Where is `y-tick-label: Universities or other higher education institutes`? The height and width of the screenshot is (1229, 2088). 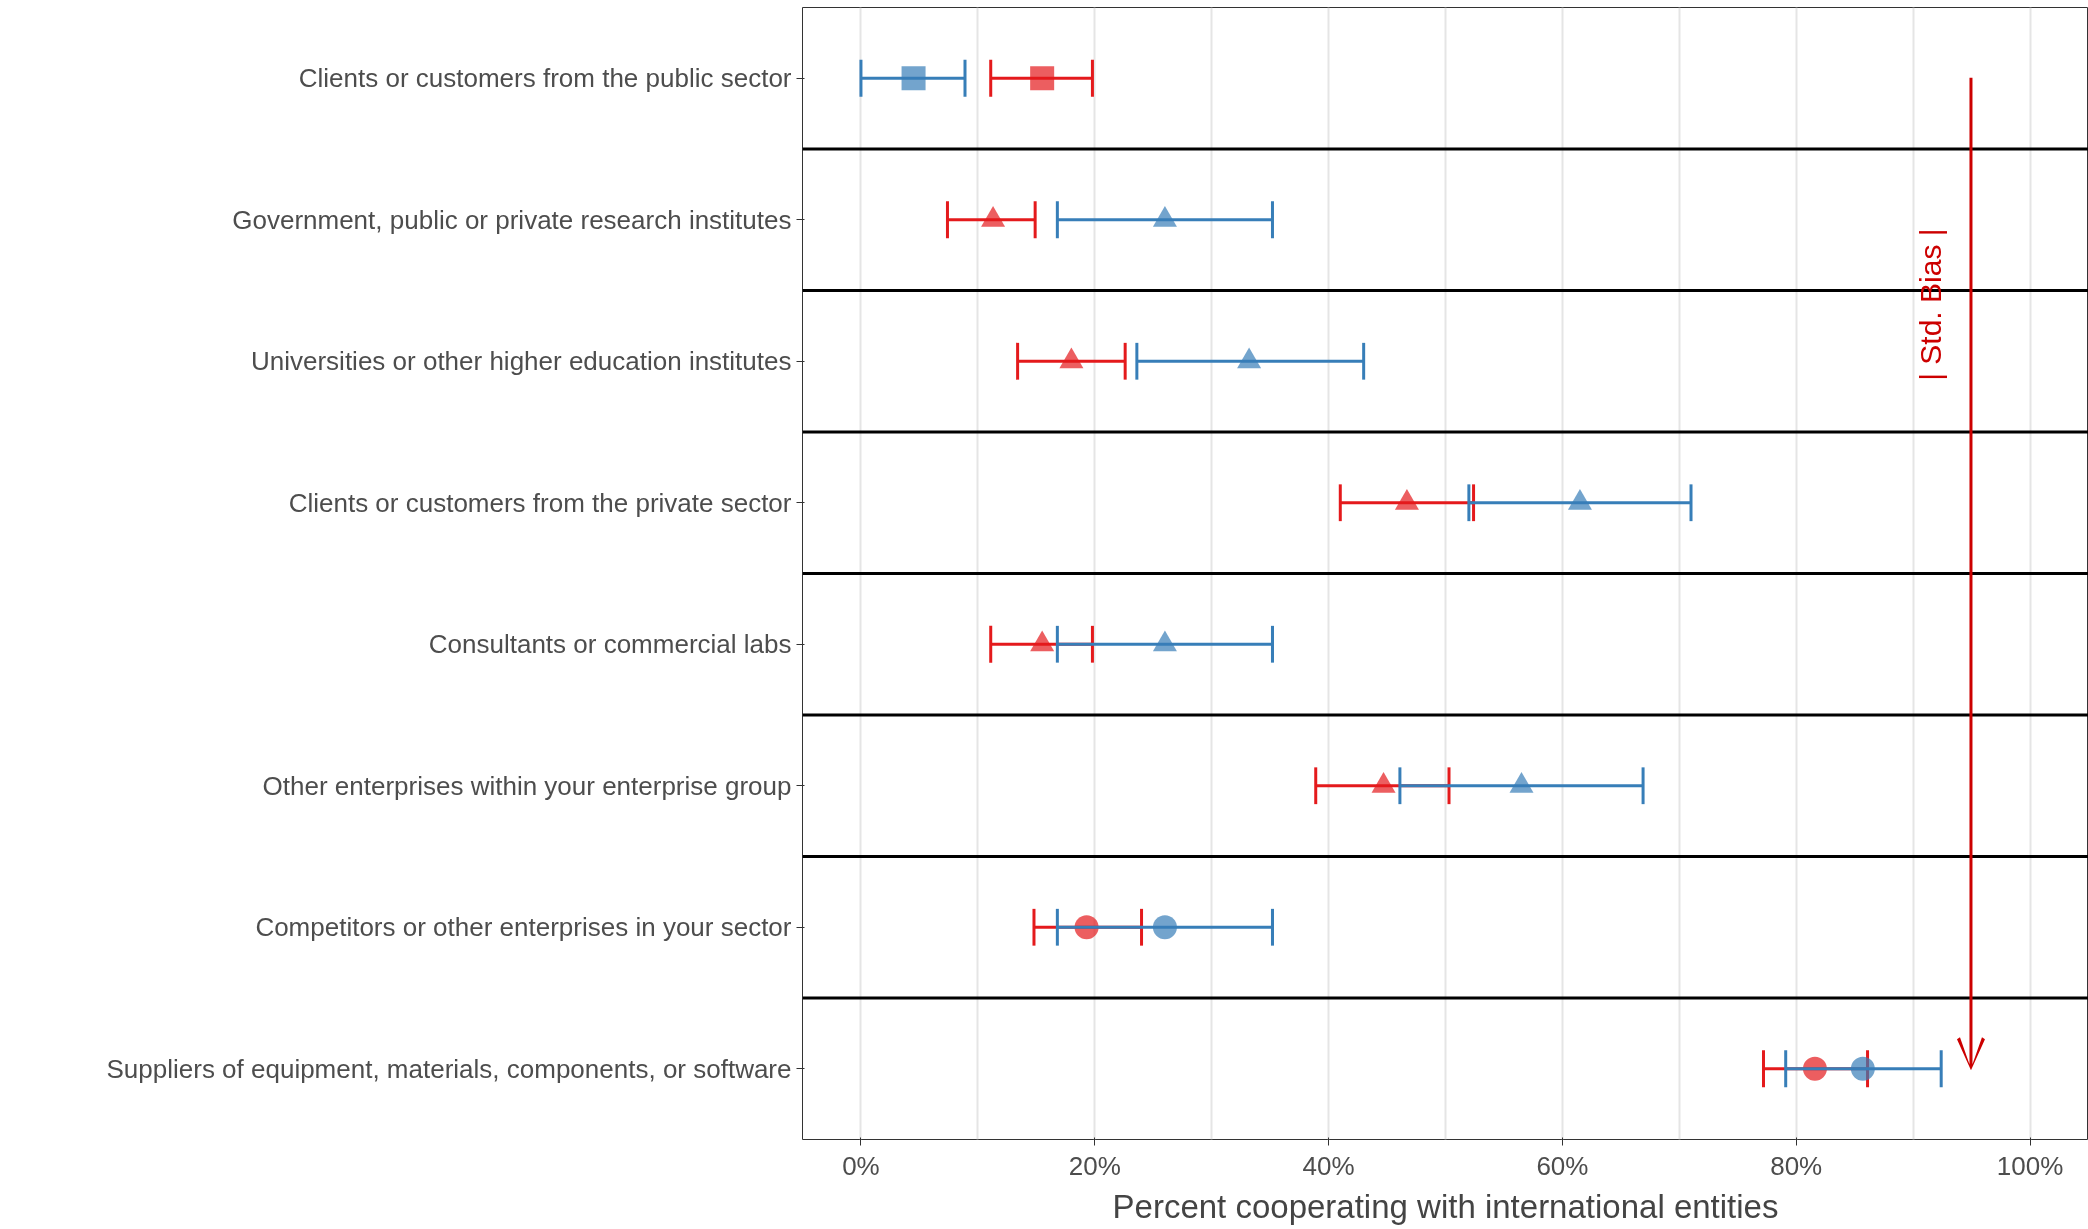 y-tick-label: Universities or other higher education institutes is located at coordinates (521, 361).